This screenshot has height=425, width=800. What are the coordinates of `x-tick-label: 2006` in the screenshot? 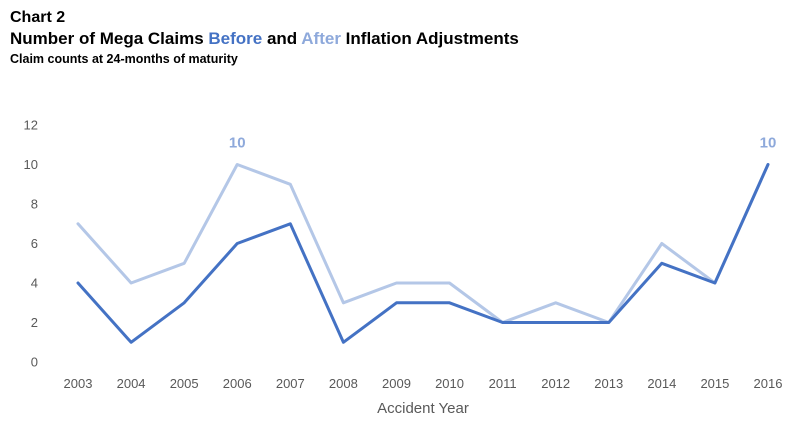 It's located at (237, 383).